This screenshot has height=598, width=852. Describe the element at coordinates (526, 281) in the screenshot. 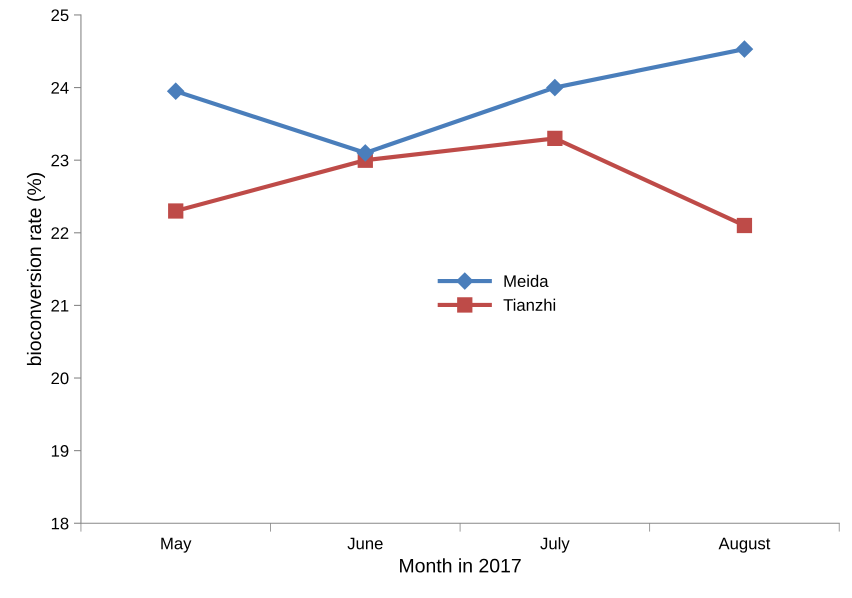

I see `legend-label: Meida` at that location.